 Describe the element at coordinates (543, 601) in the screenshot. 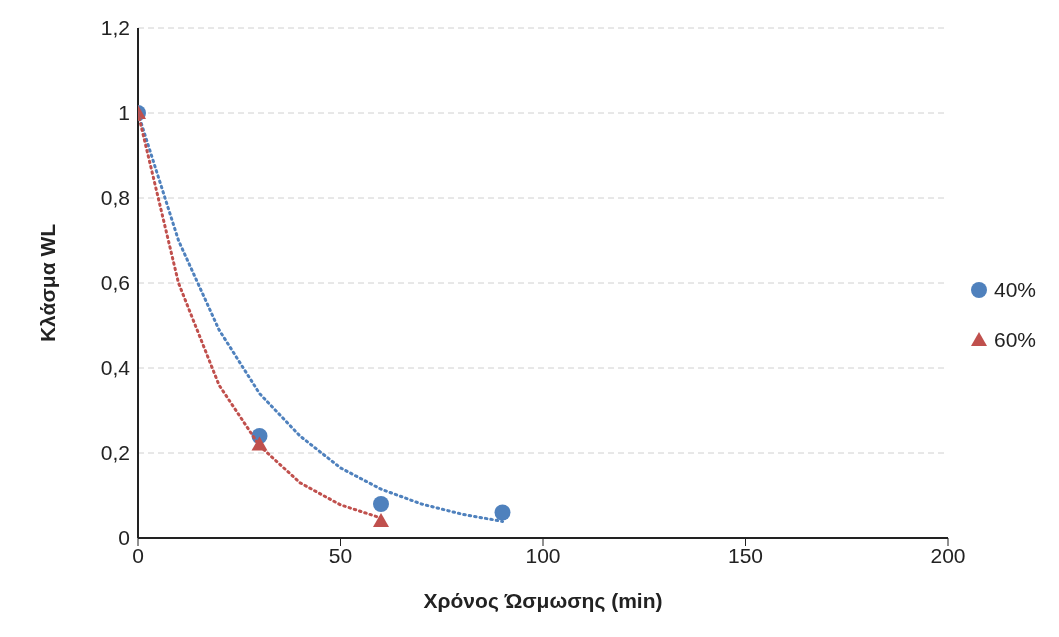

I see `x-axis-title: Χρόνος Ώσμωσης (min)` at that location.